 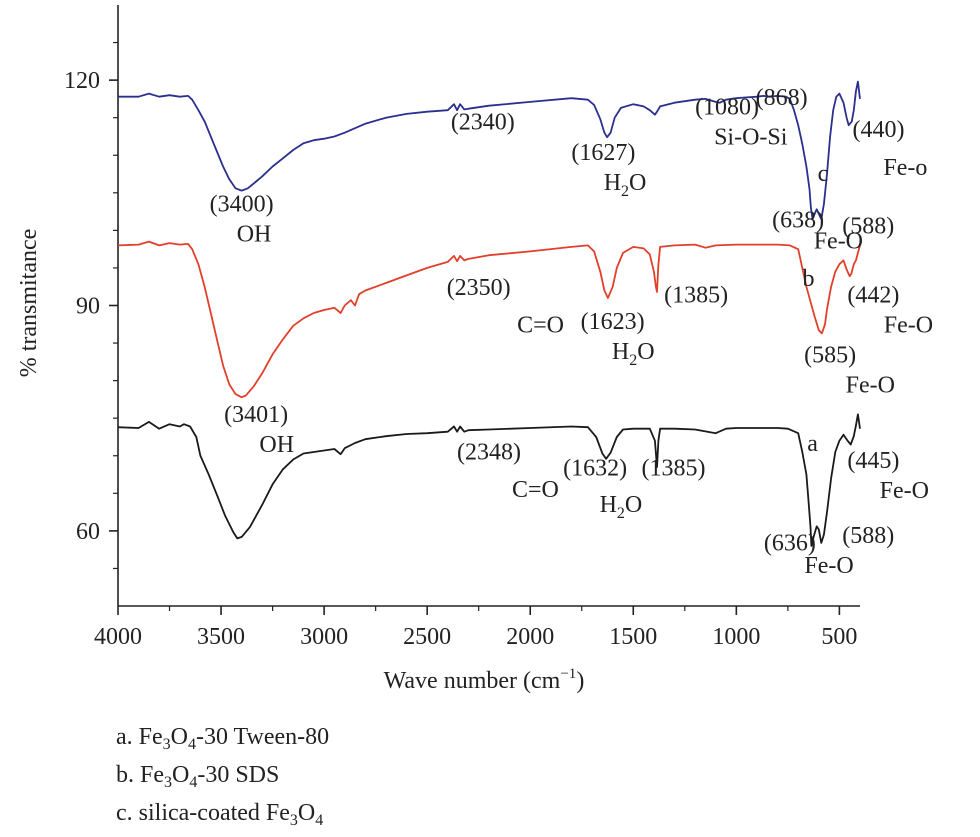 I want to click on annotation-c: Fe-O, so click(x=838, y=241).